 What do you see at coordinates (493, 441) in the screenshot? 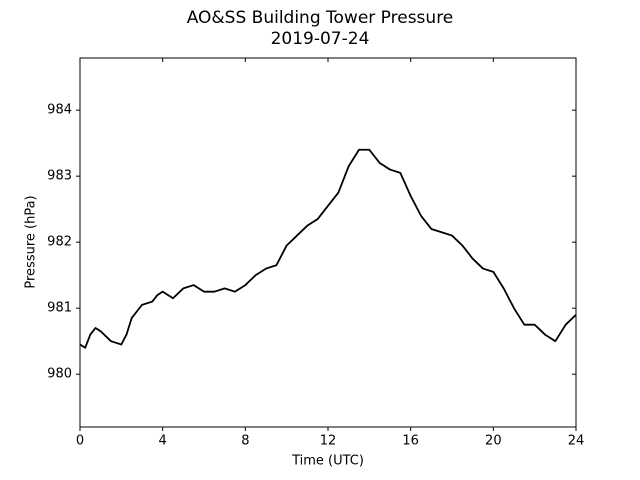
I see `x-tick-label: 20` at bounding box center [493, 441].